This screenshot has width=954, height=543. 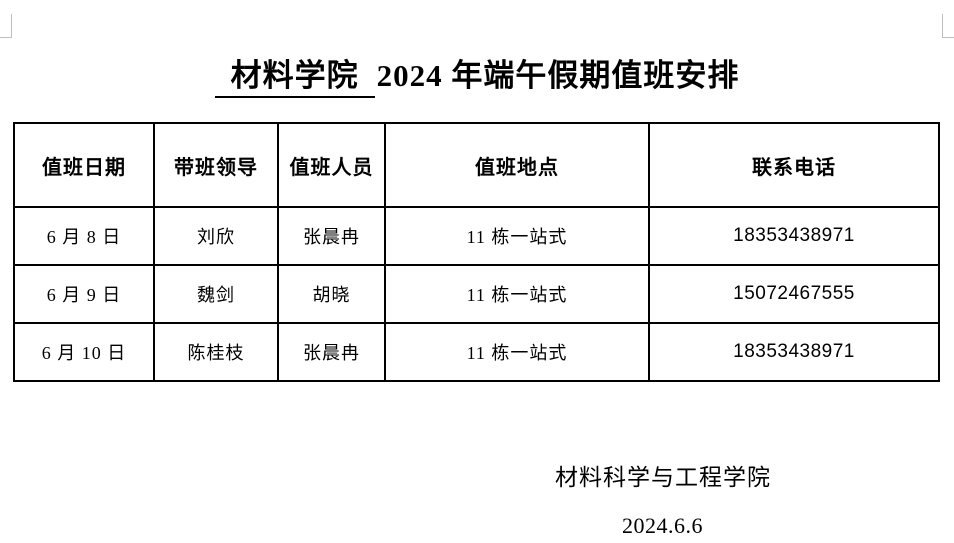 I want to click on col-header-duty-person: 值班人员, so click(x=331, y=165).